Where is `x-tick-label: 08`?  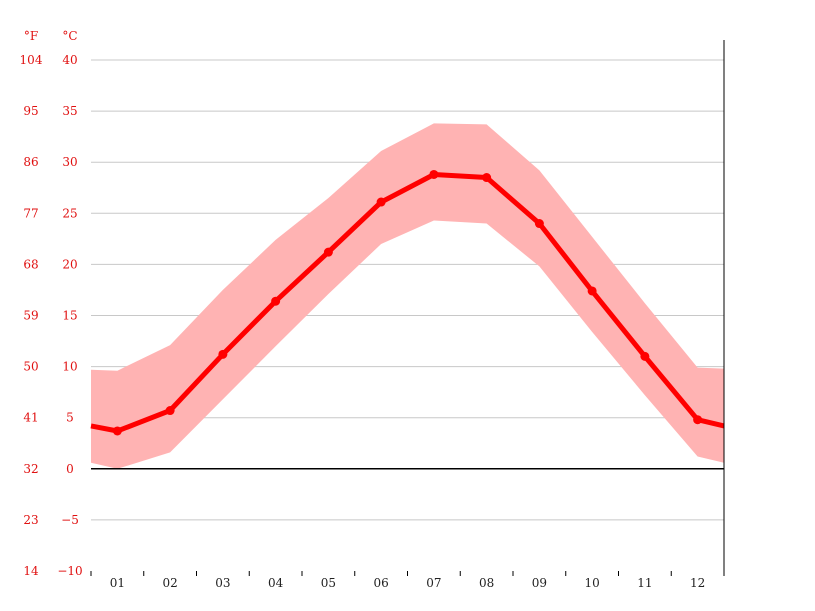
x-tick-label: 08 is located at coordinates (486, 583).